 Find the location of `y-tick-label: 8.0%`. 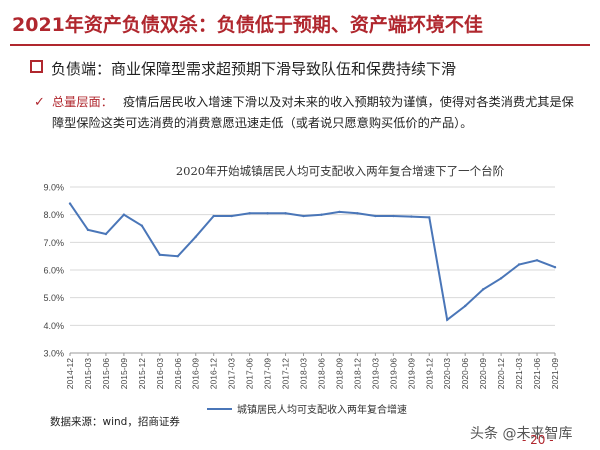

y-tick-label: 8.0% is located at coordinates (53, 215).